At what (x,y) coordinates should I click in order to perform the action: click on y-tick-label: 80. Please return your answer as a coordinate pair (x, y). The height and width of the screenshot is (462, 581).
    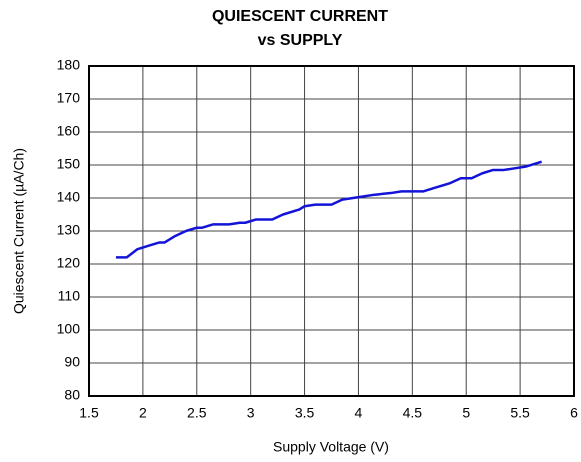
    Looking at the image, I should click on (72, 395).